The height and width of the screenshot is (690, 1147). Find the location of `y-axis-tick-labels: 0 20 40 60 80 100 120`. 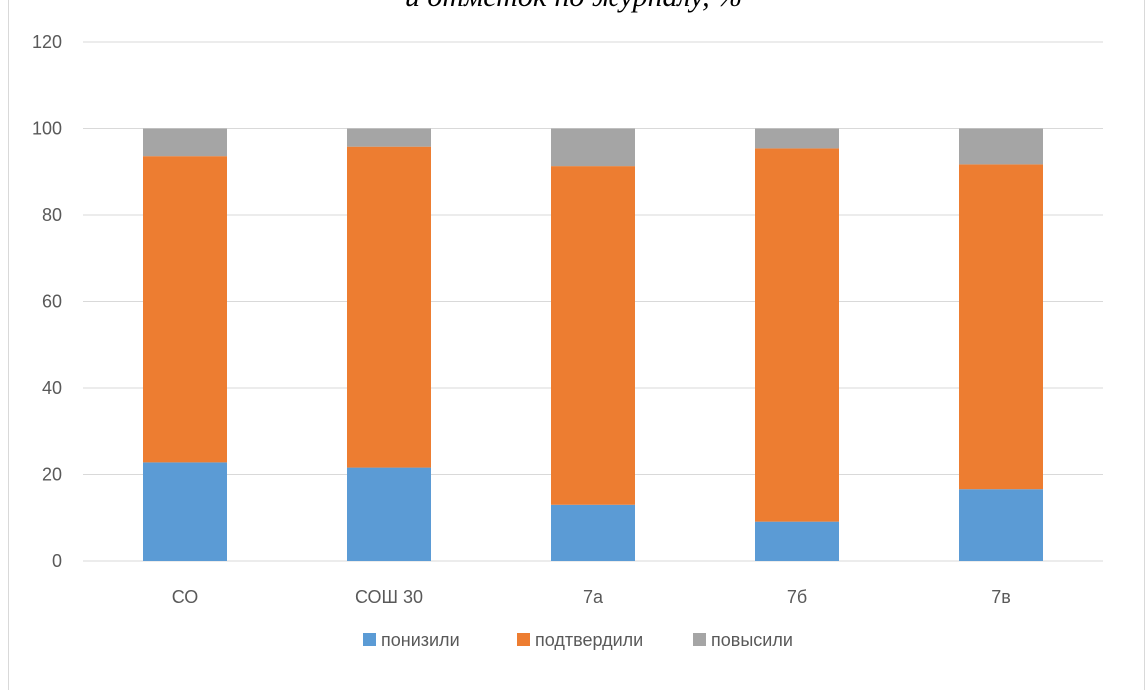

y-axis-tick-labels: 0 20 40 60 80 100 120 is located at coordinates (47, 301).